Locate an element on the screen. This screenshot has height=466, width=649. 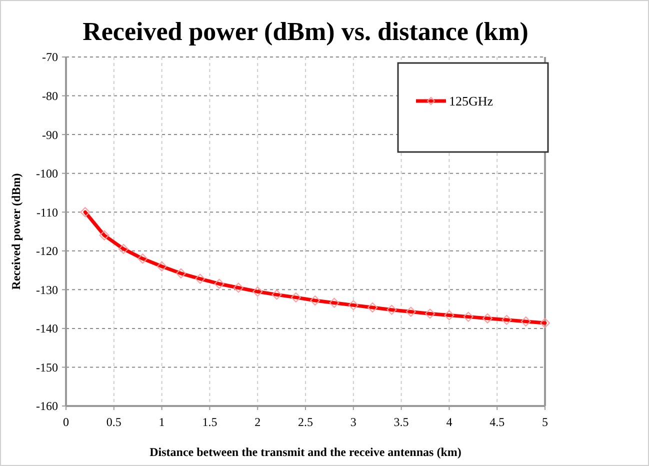
y-tick-label: -100 is located at coordinates (47, 173).